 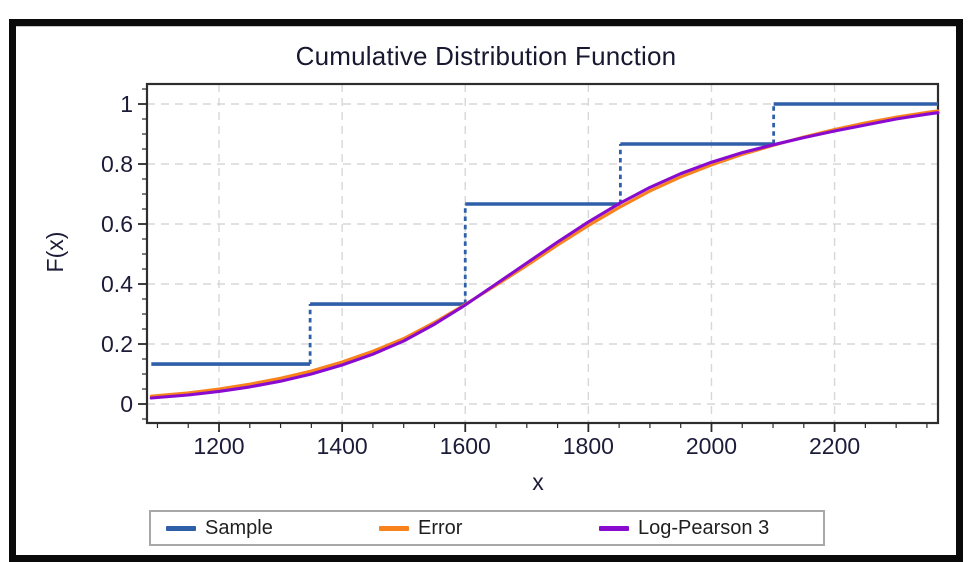 What do you see at coordinates (711, 446) in the screenshot?
I see `svg-text: 2000` at bounding box center [711, 446].